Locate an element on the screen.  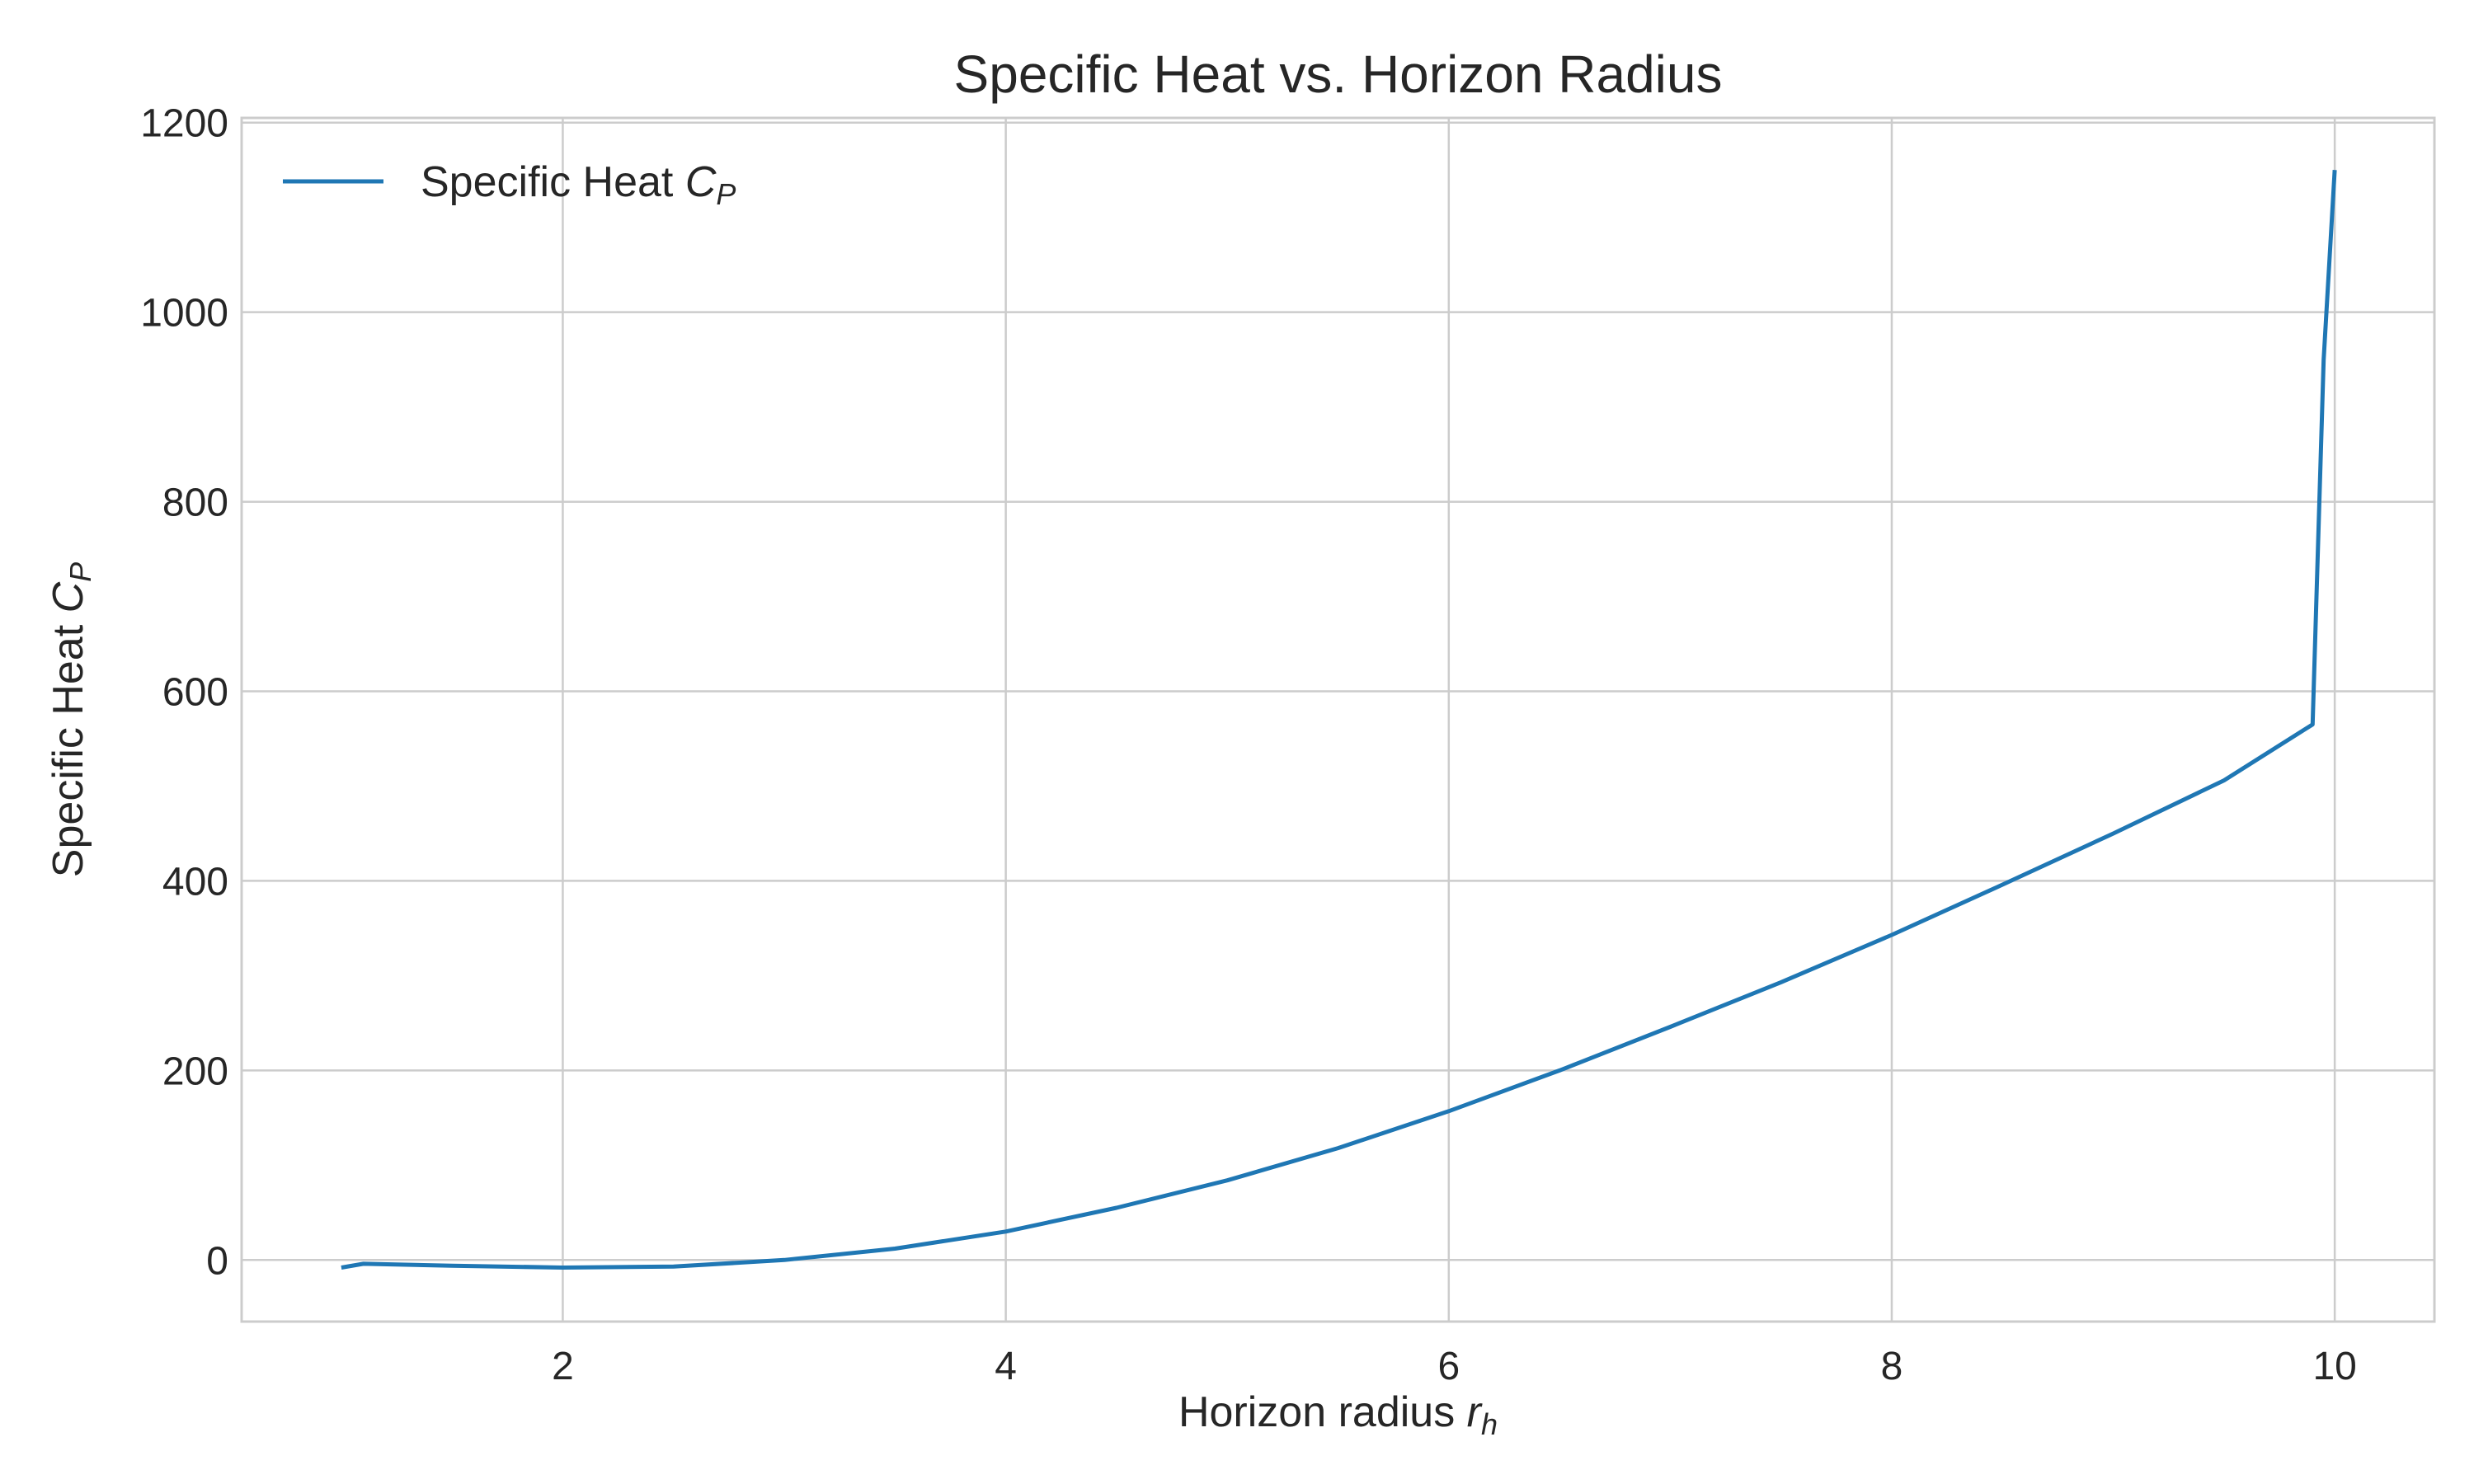
y-tick-label: 0 is located at coordinates (217, 1261).